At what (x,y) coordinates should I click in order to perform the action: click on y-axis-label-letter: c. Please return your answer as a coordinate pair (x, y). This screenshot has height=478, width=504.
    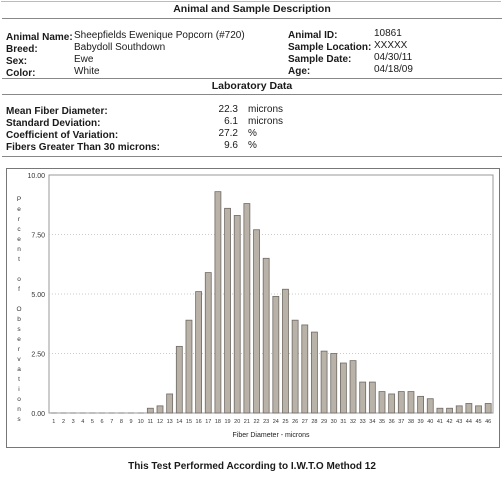
    Looking at the image, I should click on (19, 229).